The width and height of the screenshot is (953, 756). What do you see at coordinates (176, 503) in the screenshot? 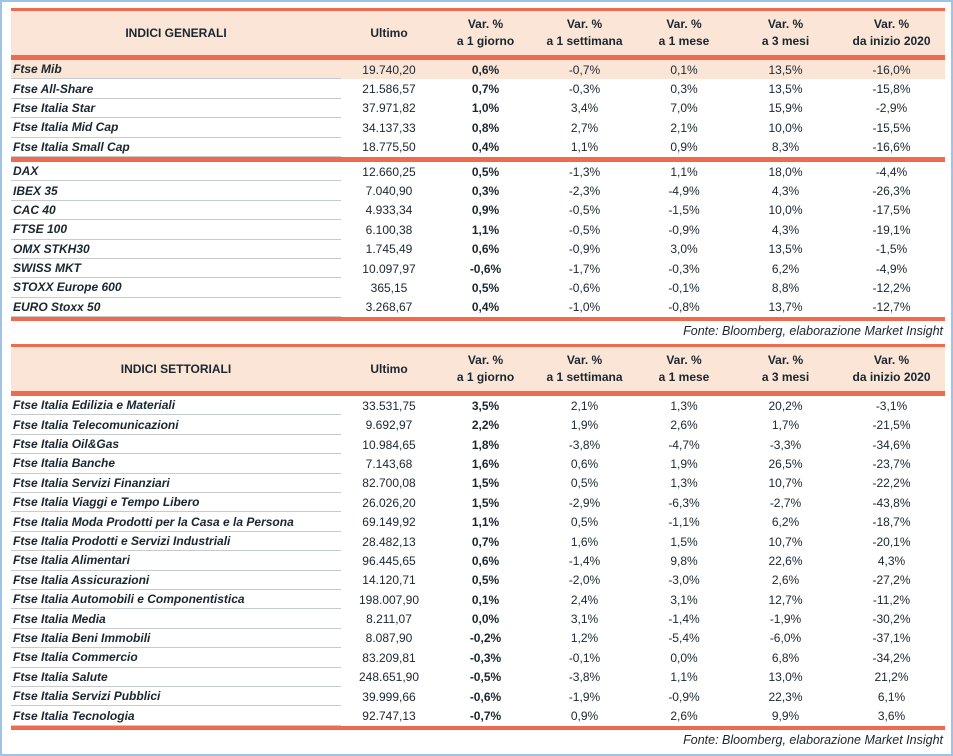
I see `index-name: Ftse Italia Viaggi e Tempo Libero` at bounding box center [176, 503].